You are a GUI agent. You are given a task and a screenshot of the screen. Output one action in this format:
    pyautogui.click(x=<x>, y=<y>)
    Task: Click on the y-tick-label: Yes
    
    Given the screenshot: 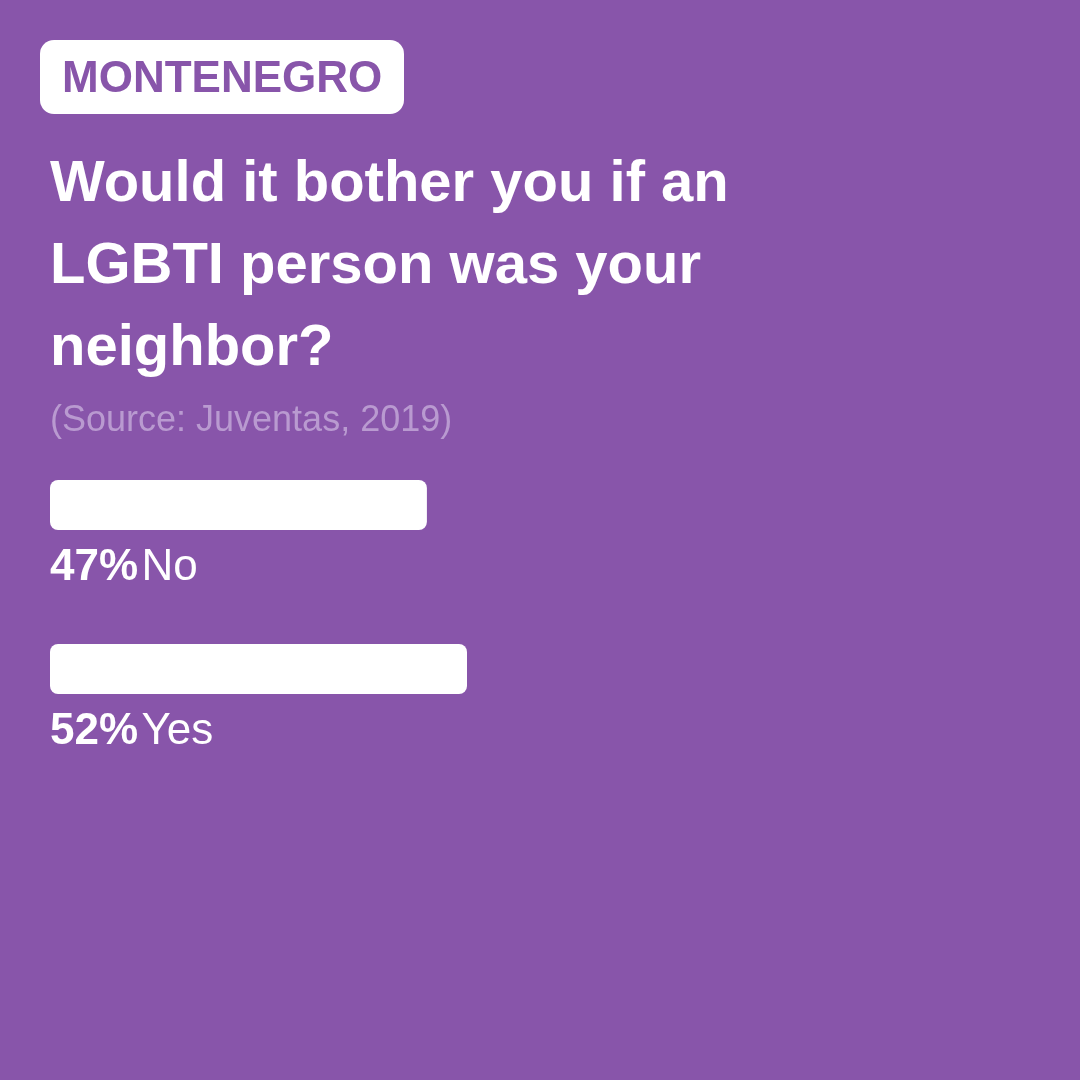 What is the action you would take?
    pyautogui.click(x=177, y=728)
    